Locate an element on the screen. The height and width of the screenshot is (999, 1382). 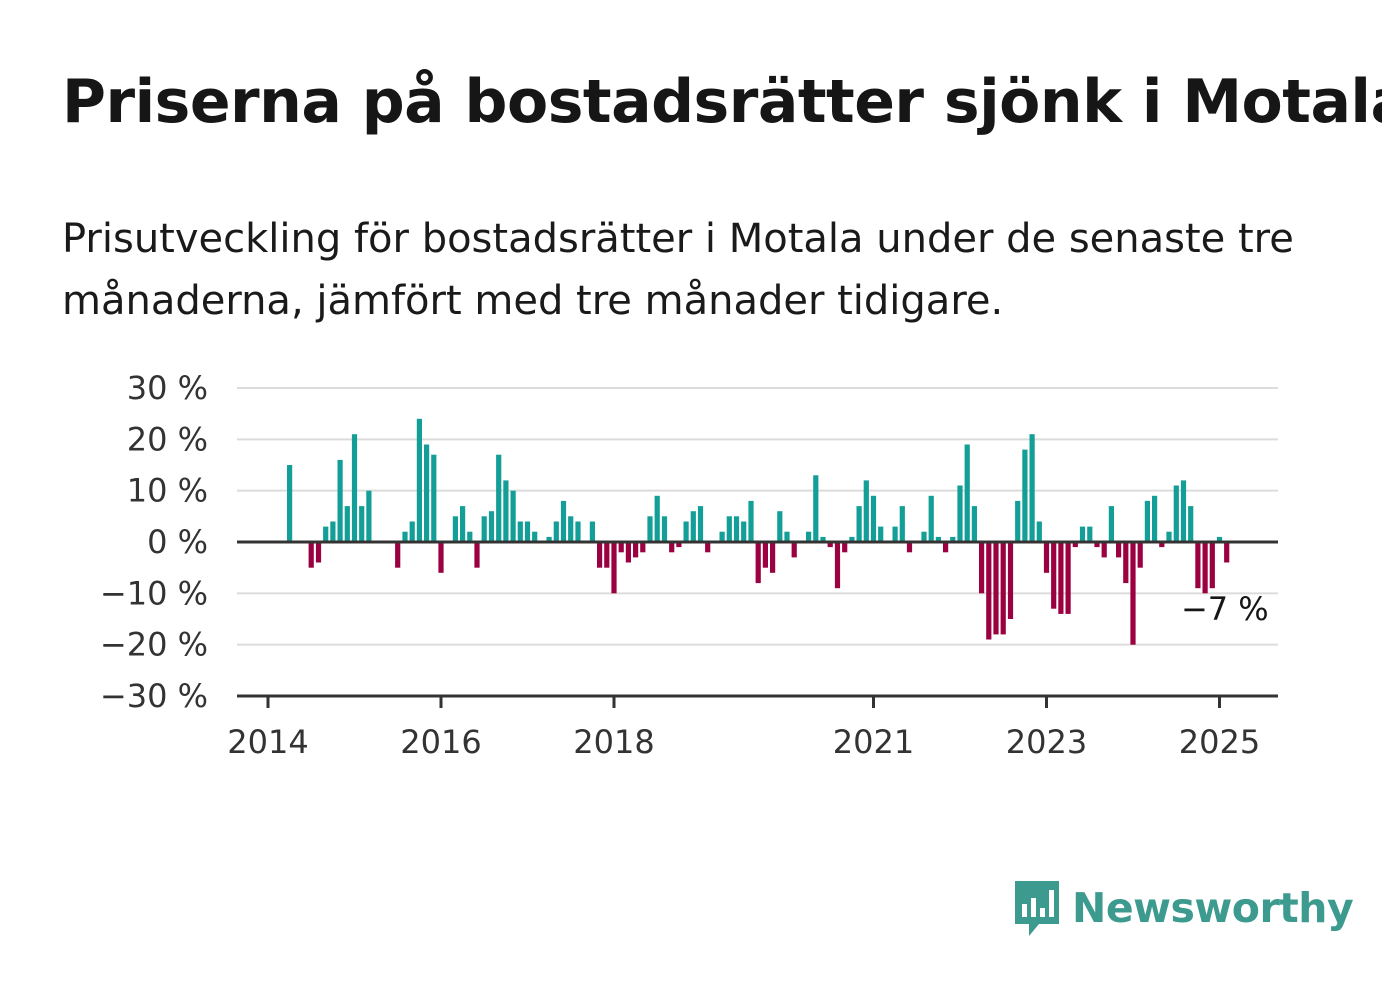
y-tick-label: 10 % is located at coordinates (167, 491).